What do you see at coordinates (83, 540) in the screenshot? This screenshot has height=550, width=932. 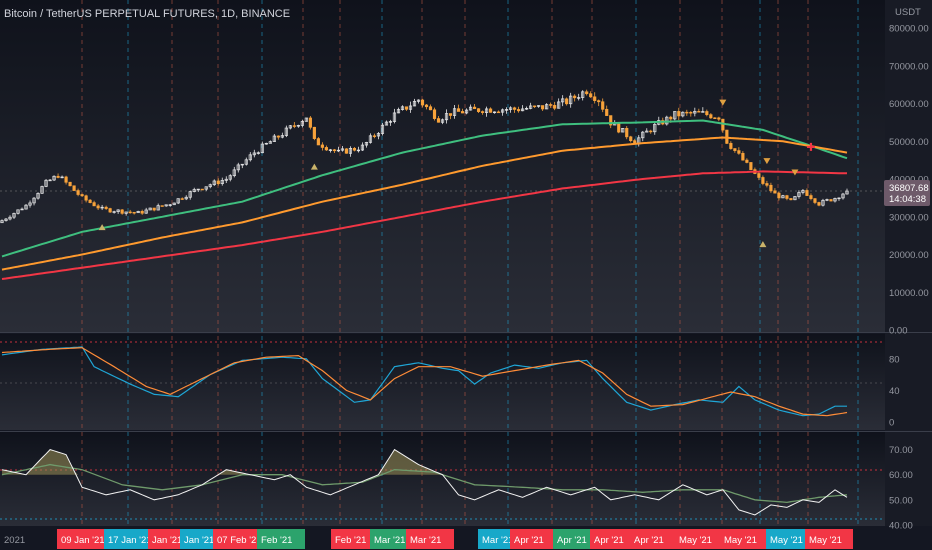 I see `time-tag-label: 09 Jan '21` at bounding box center [83, 540].